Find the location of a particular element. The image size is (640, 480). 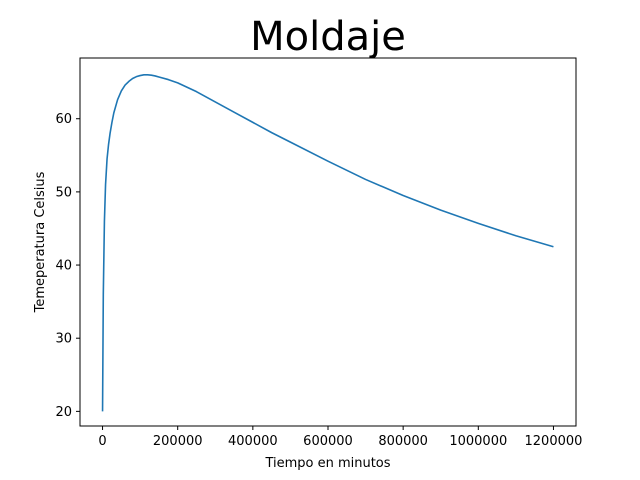

y-tick-label: 20 is located at coordinates (63, 412).